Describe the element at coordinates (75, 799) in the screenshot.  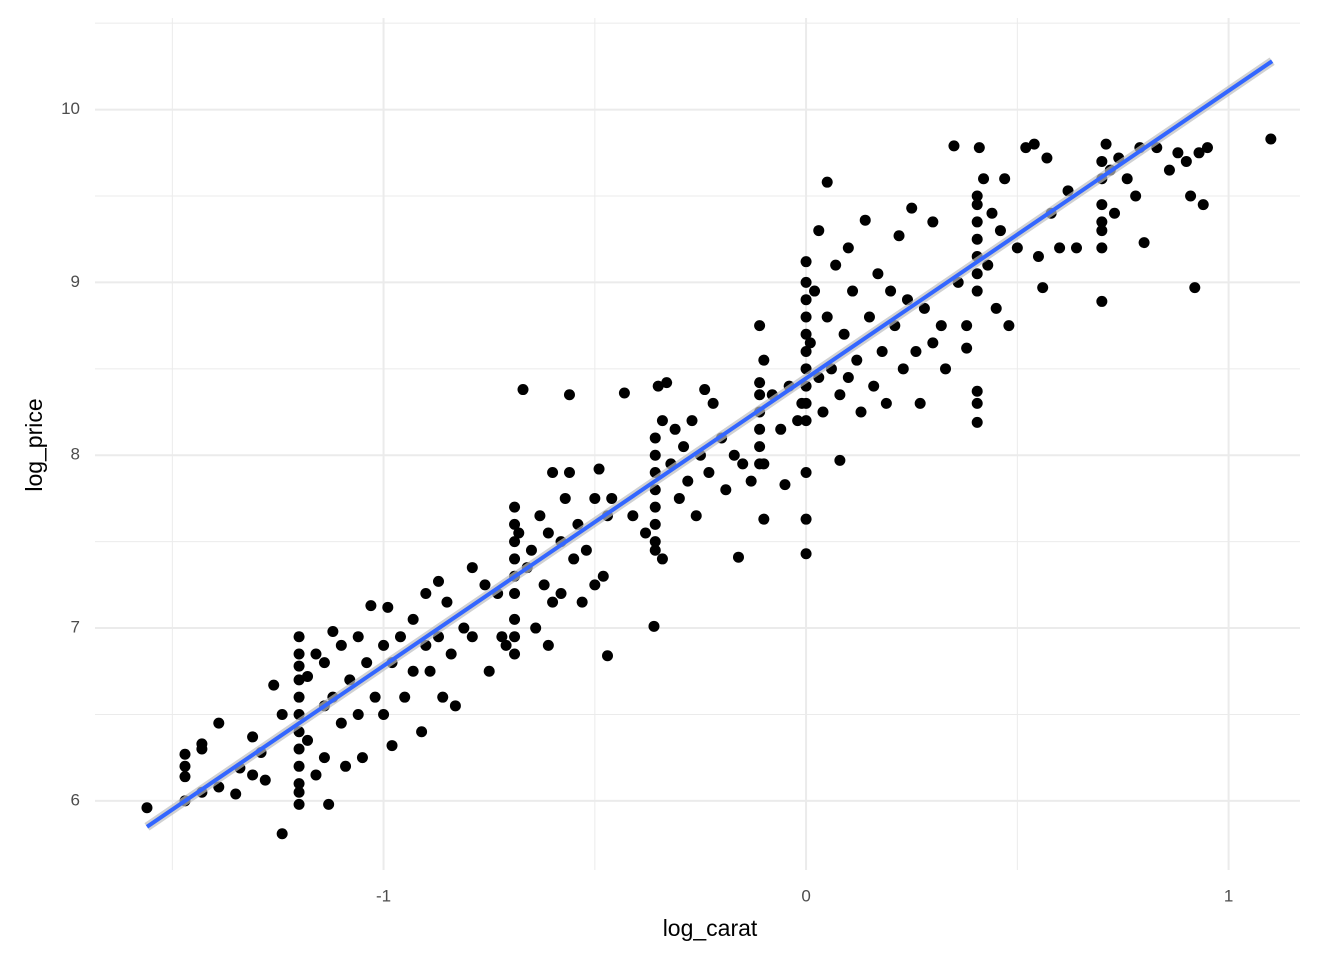
I see `y-tick-label: 6` at that location.